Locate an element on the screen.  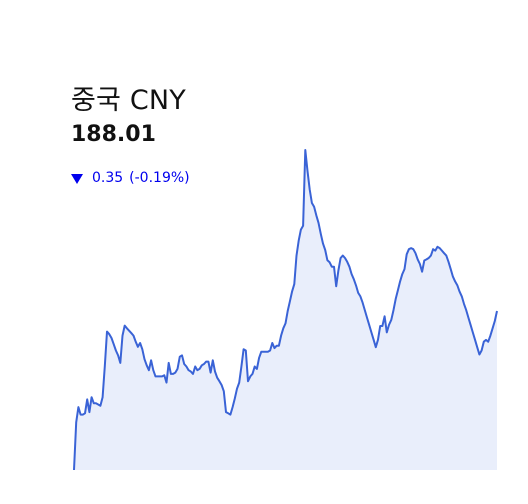
currency-title: 중국 CNY is located at coordinates (129, 100).